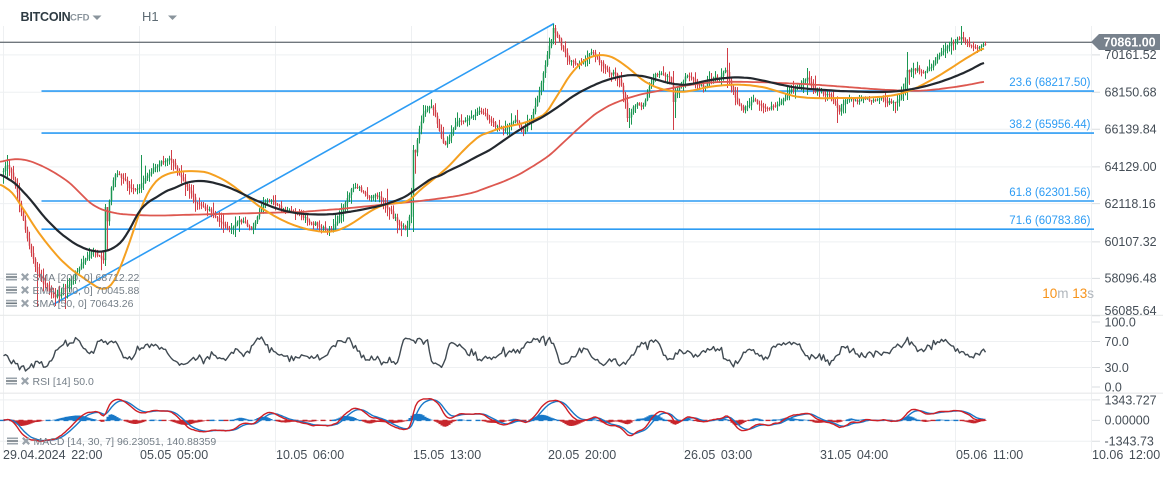 The height and width of the screenshot is (477, 1163). I want to click on svg-text: 66139.84, so click(1131, 130).